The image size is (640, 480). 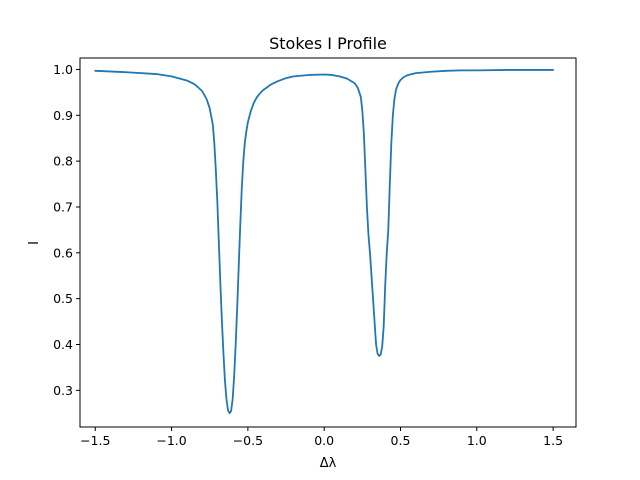 I want to click on chart-title: Stokes I Profile, so click(x=328, y=43).